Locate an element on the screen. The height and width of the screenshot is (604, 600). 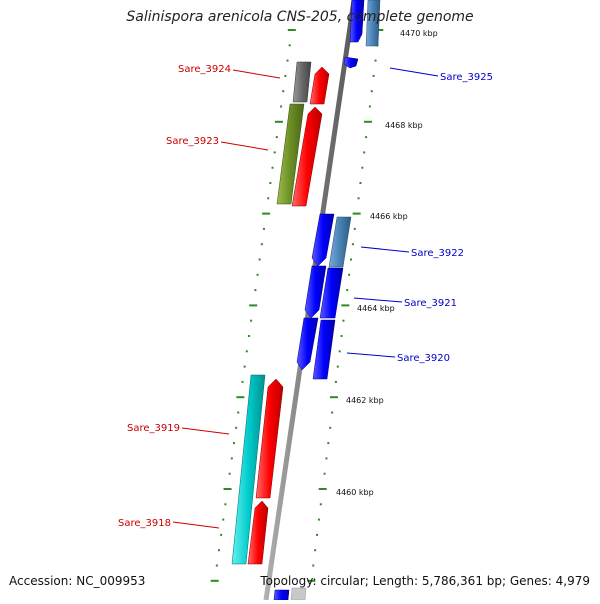
feature-misc-reverse-bottom is located at coordinates (298, 594).